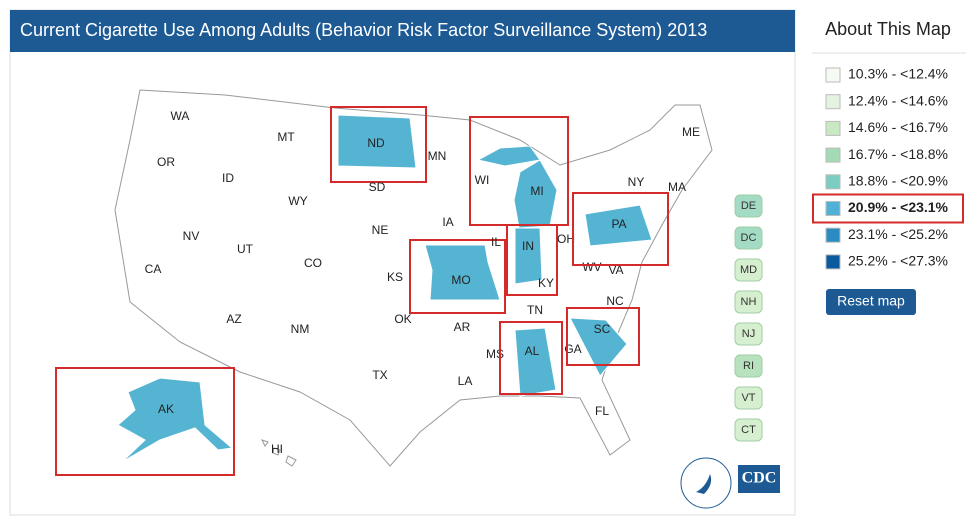  What do you see at coordinates (191, 236) in the screenshot?
I see `state-label: NV` at bounding box center [191, 236].